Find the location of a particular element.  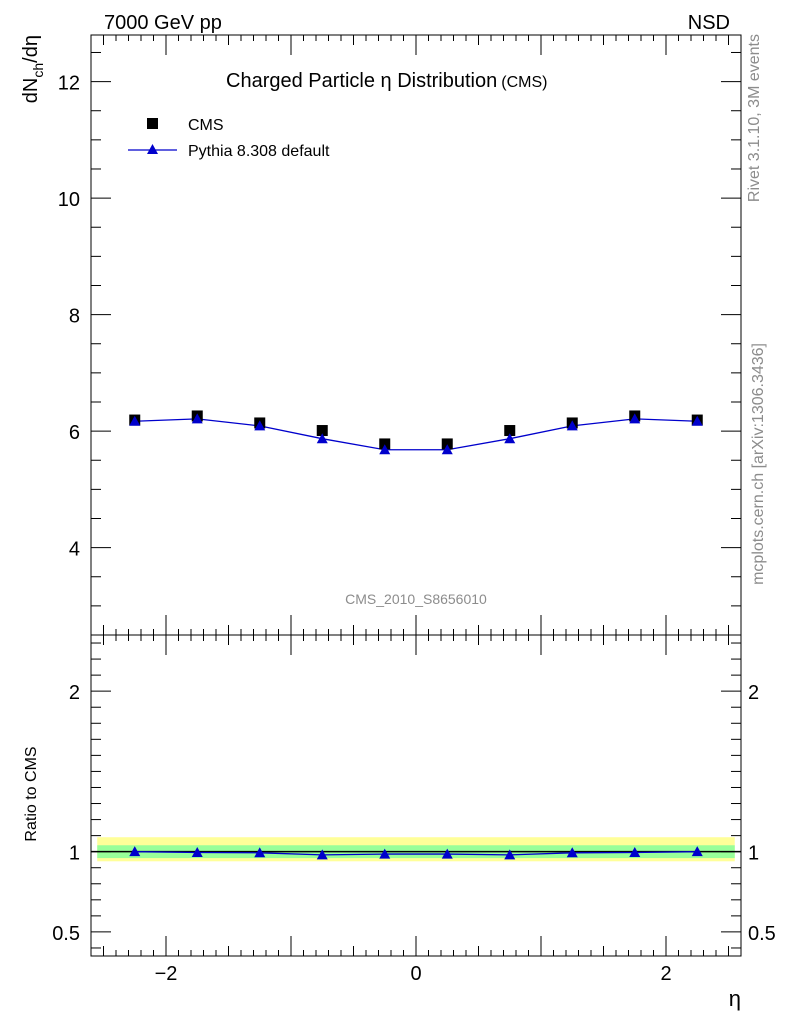

ratio-y-tick-label-right: 1 is located at coordinates (753, 854).